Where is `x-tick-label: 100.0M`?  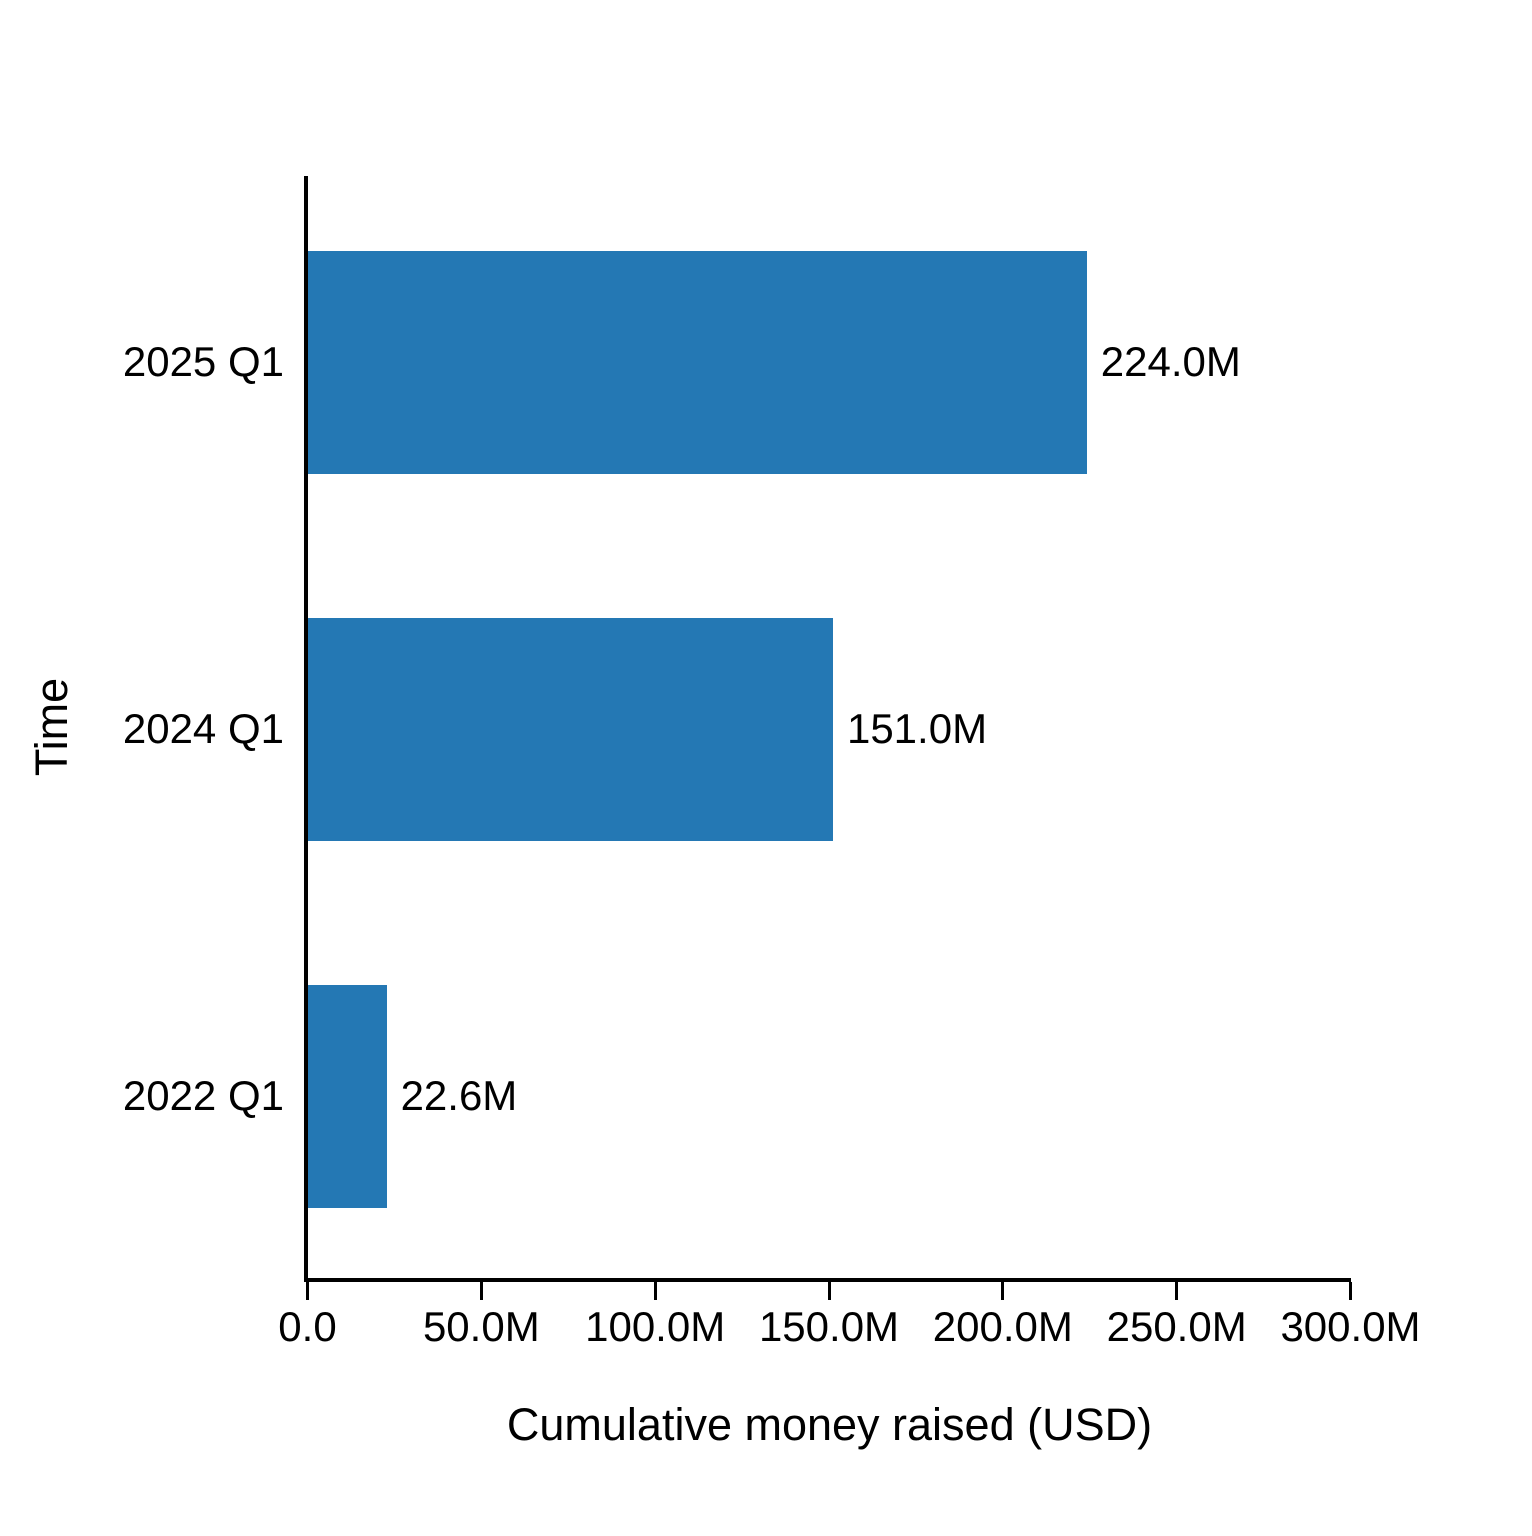
x-tick-label: 100.0M is located at coordinates (655, 1326).